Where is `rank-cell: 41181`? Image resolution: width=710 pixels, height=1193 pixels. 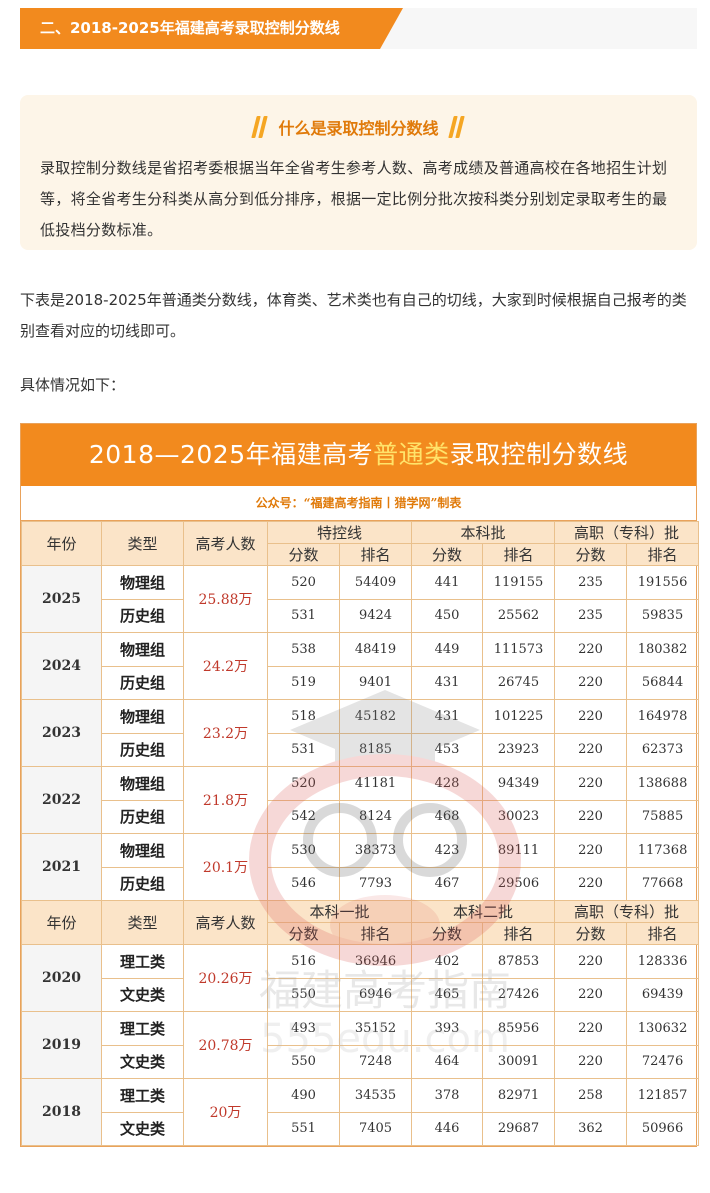 rank-cell: 41181 is located at coordinates (375, 783).